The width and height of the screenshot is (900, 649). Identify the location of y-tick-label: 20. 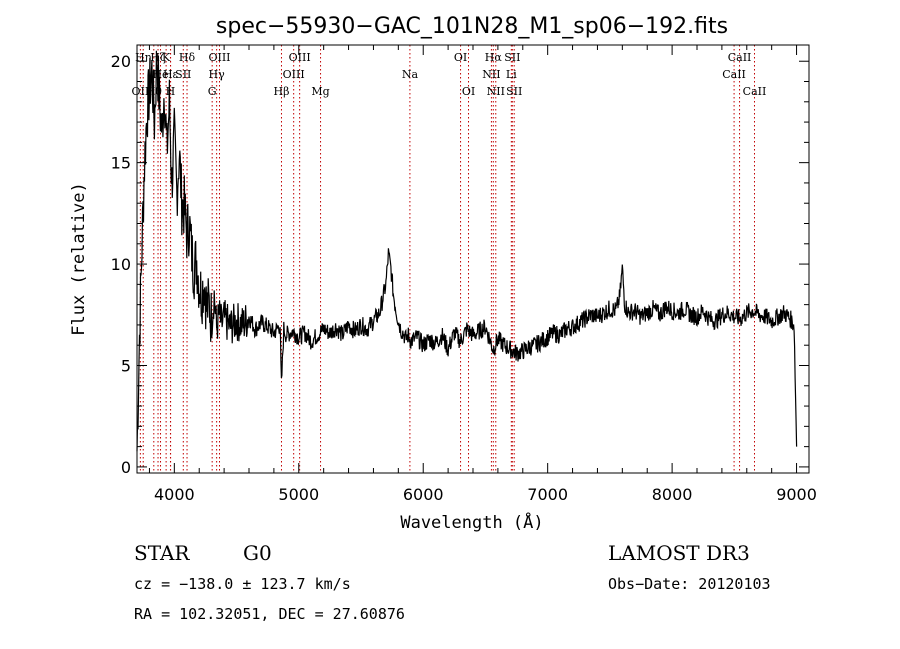
(121, 61).